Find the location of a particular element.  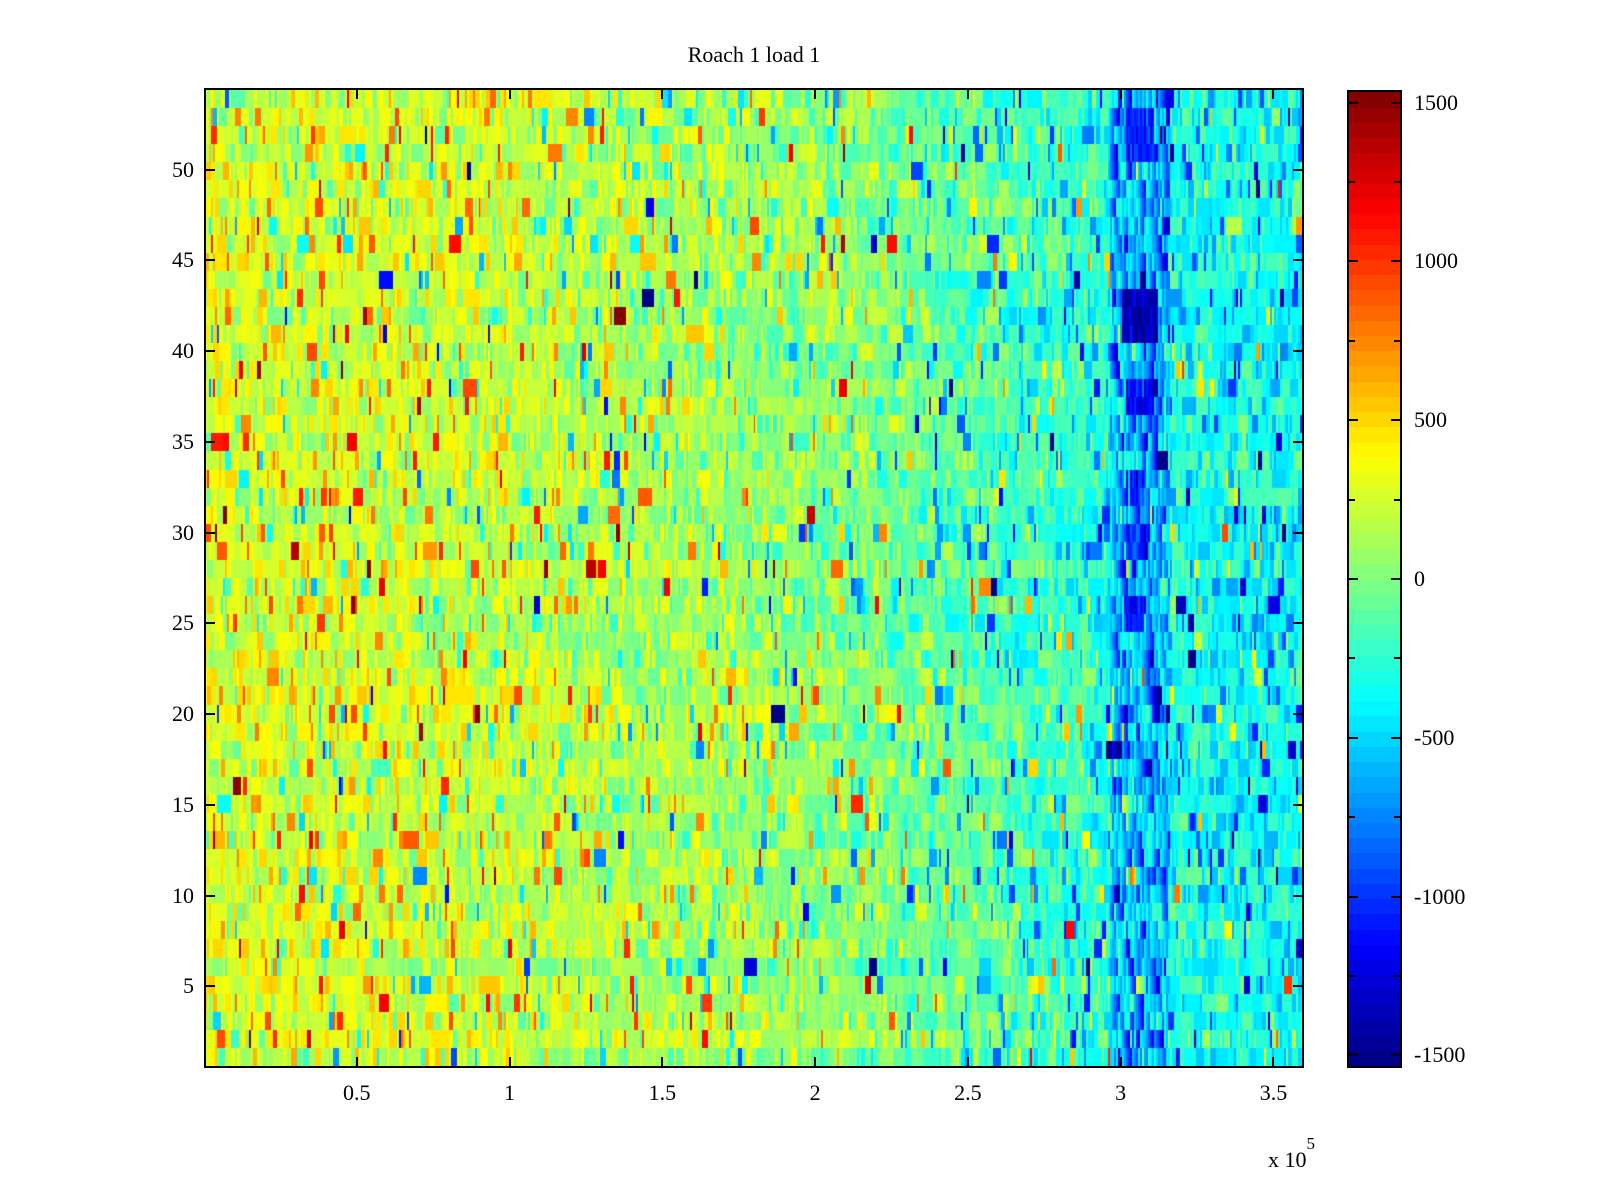

y-tick-label: 35 is located at coordinates (183, 441).